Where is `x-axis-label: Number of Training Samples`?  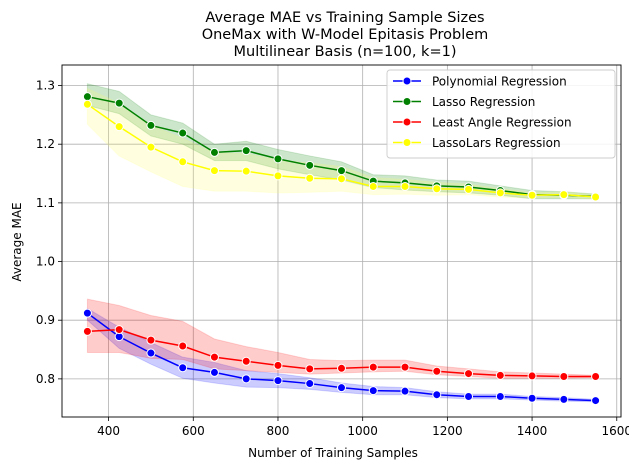
x-axis-label: Number of Training Samples is located at coordinates (333, 453).